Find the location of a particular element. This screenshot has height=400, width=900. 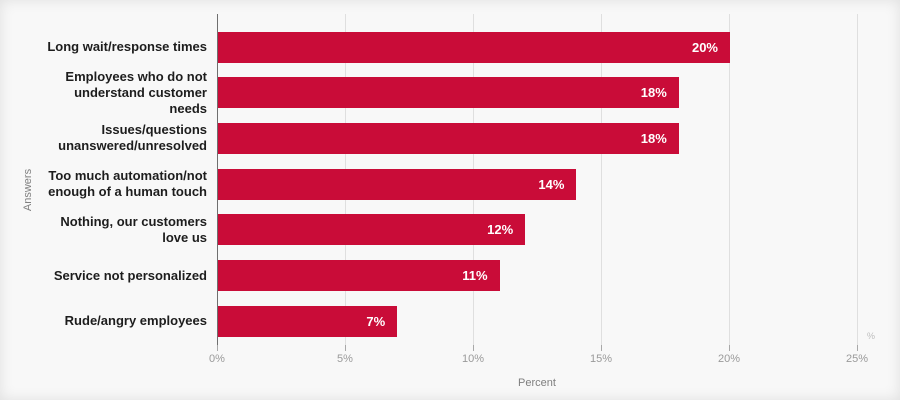

x-tick-label: 10% is located at coordinates (473, 359).